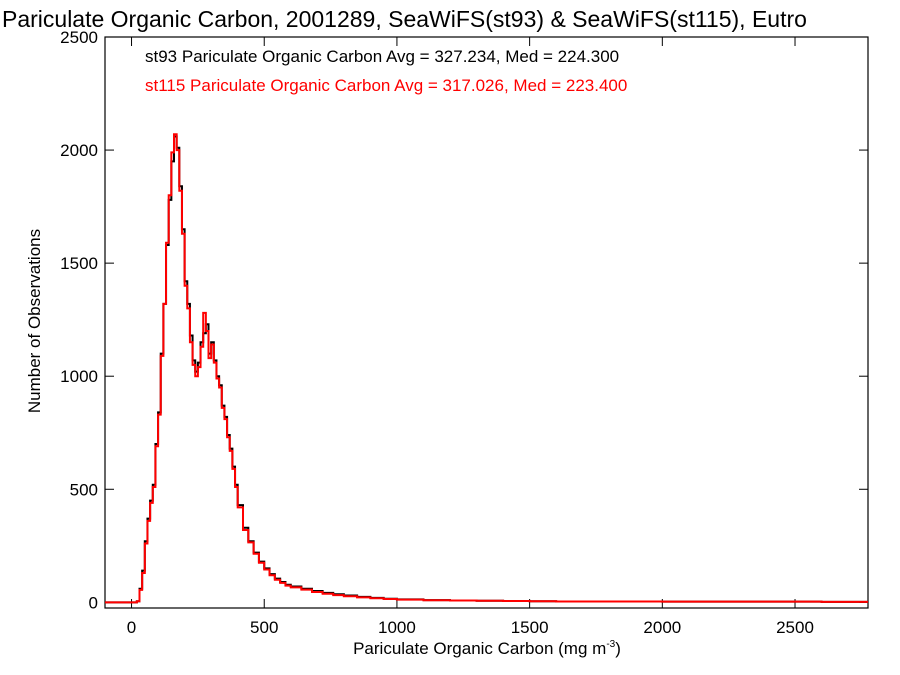  Describe the element at coordinates (479, 648) in the screenshot. I see `x-axis-label-main: Pariculate Organic Carbon (mg m` at that location.